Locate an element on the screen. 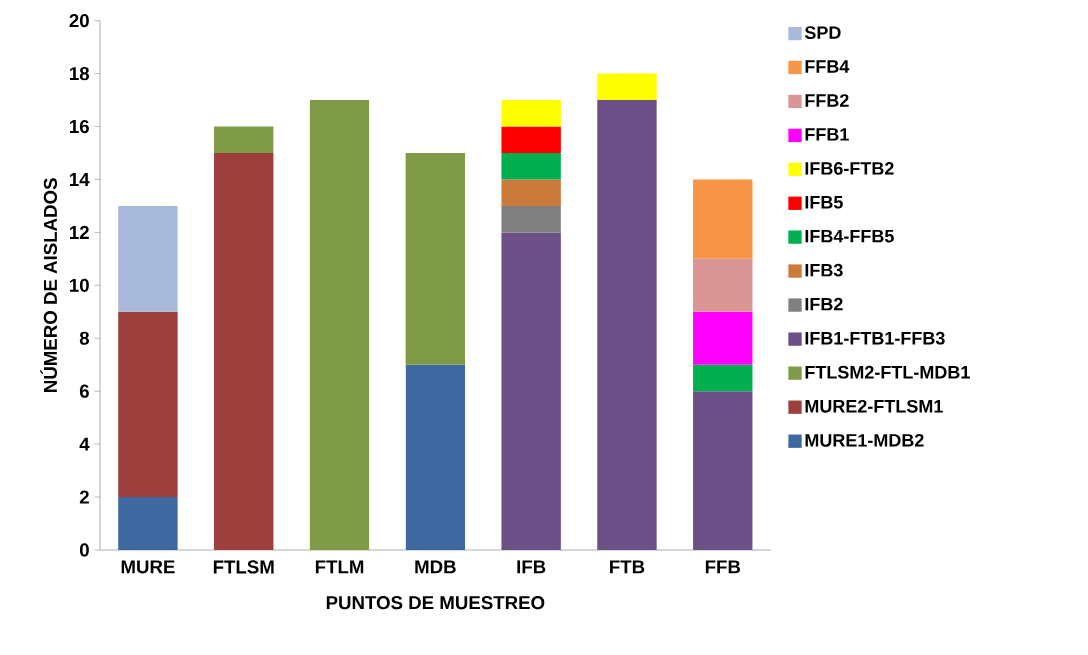 This screenshot has width=1088, height=655. x-tick-label: MDB is located at coordinates (435, 567).